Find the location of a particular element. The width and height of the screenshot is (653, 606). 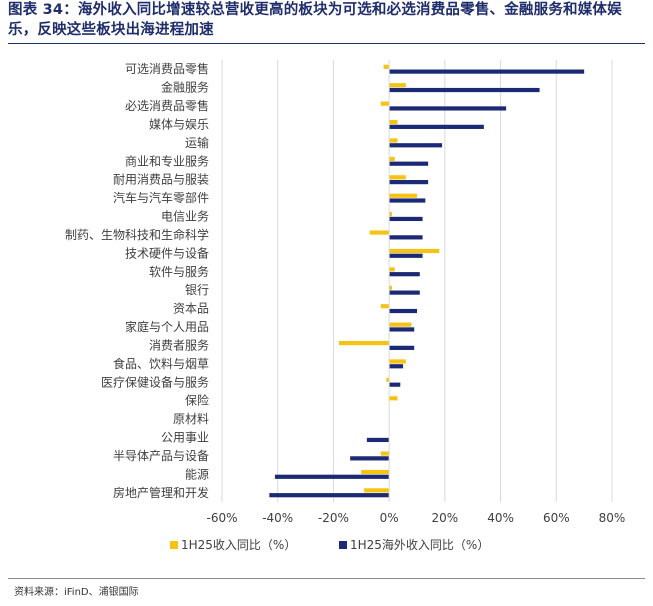

x-tick-label: 80% is located at coordinates (612, 518).